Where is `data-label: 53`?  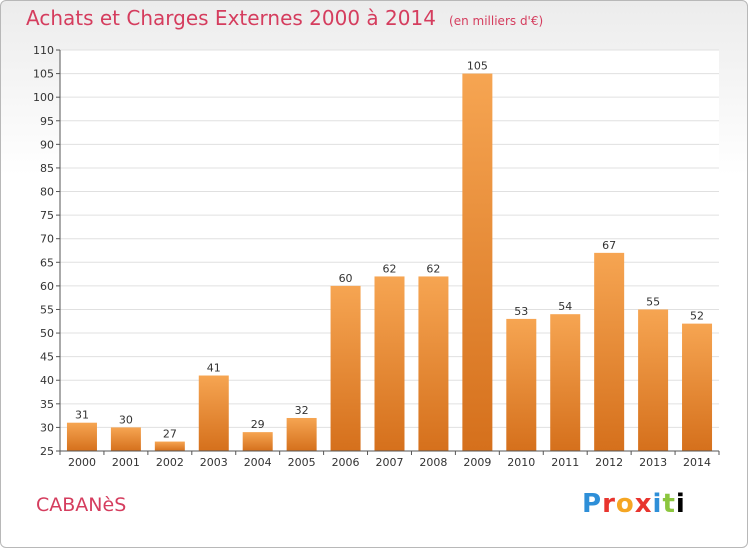 data-label: 53 is located at coordinates (521, 311).